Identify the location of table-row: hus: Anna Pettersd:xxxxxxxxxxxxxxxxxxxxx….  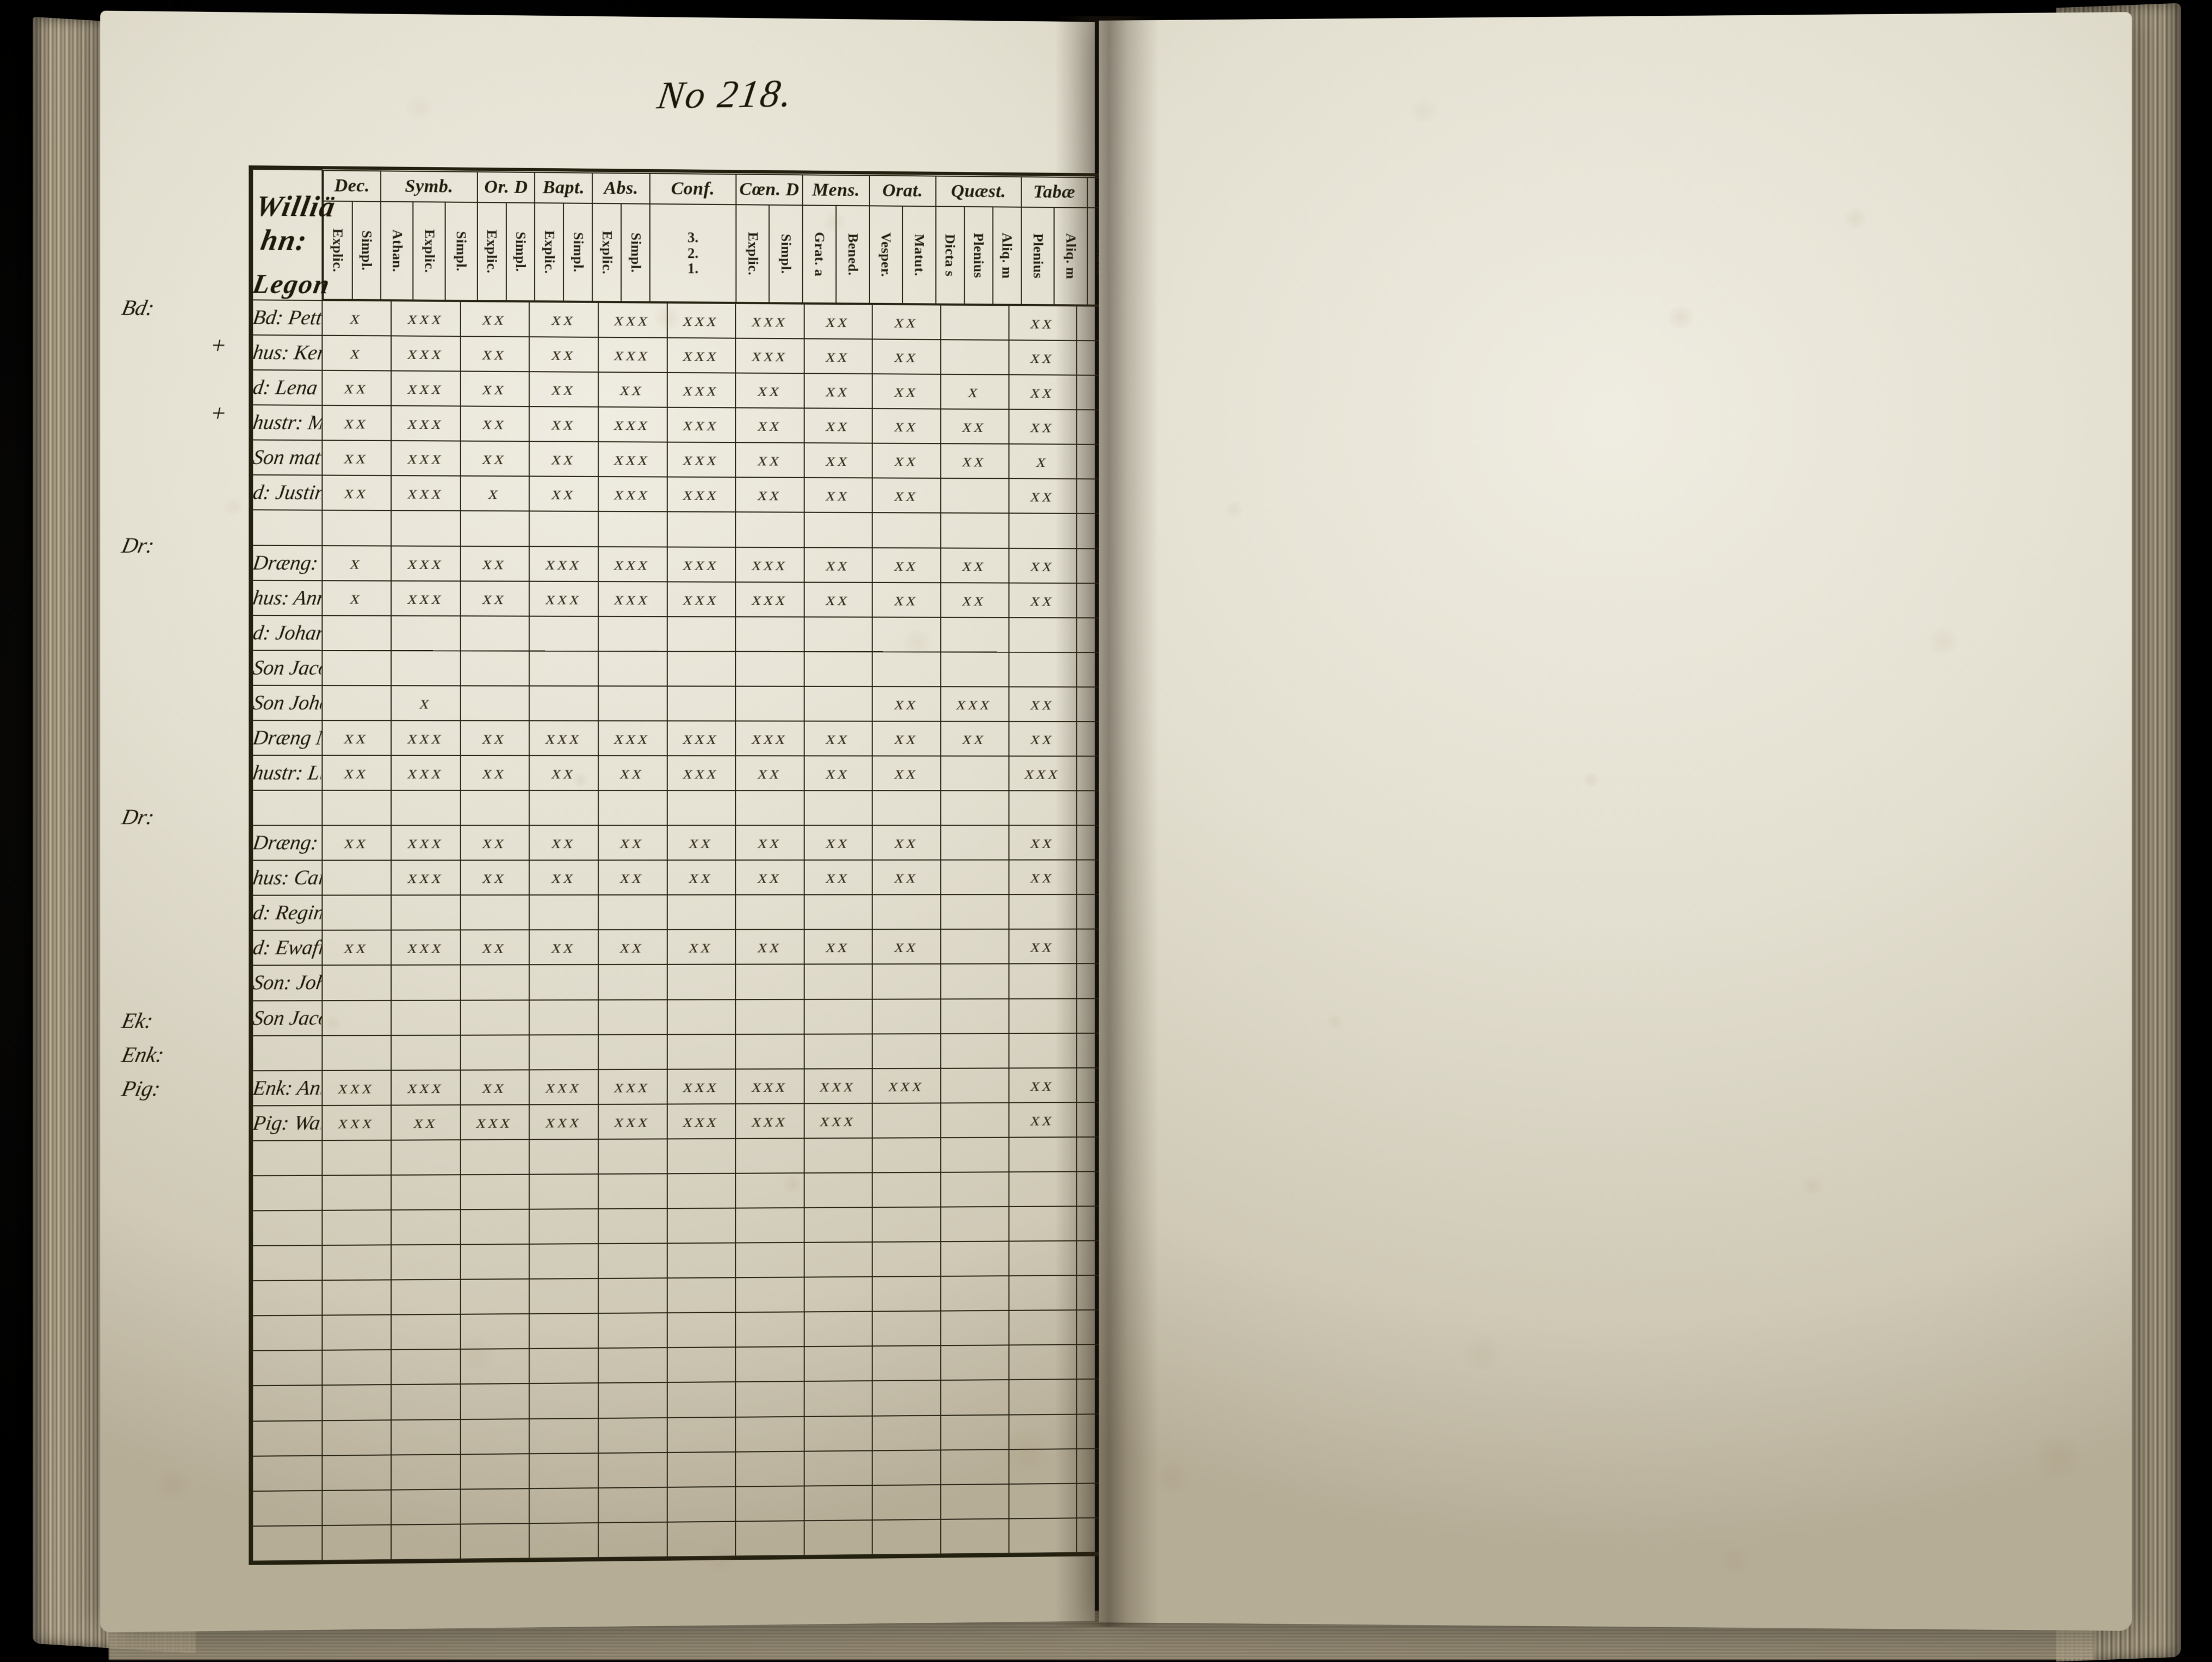
(698, 599).